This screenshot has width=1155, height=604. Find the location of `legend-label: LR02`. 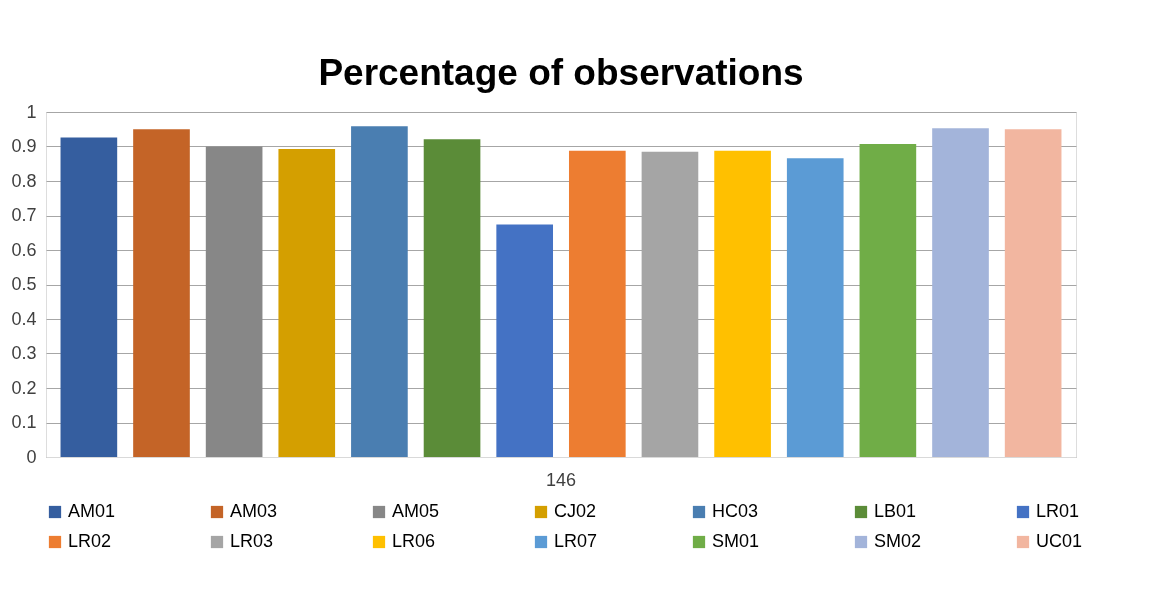

legend-label: LR02 is located at coordinates (90, 541).